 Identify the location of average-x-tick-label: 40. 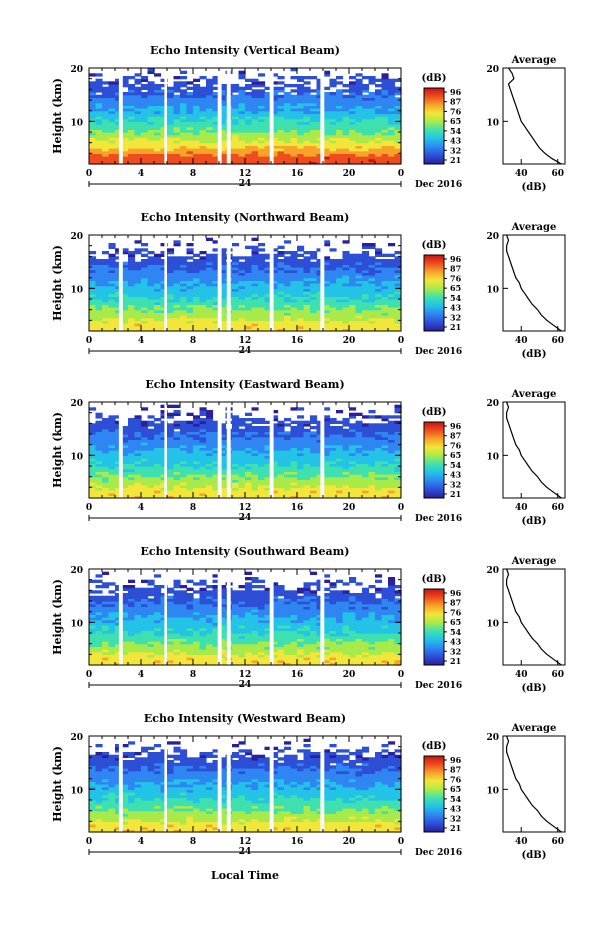
(521, 341).